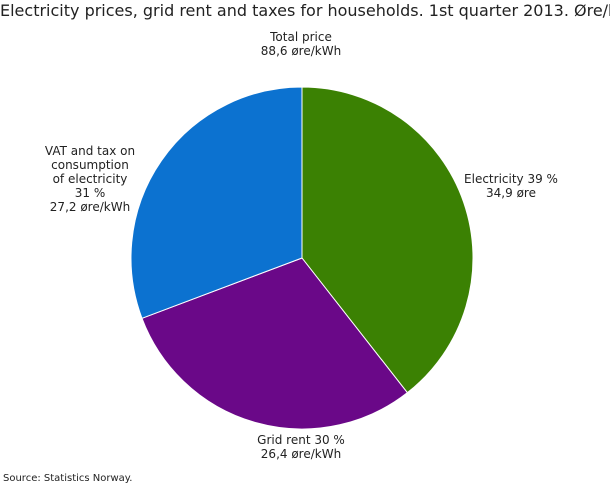 This screenshot has width=610, height=488. Describe the element at coordinates (301, 51) in the screenshot. I see `total-price-label-line2: 88,6 øre/kWh` at that location.